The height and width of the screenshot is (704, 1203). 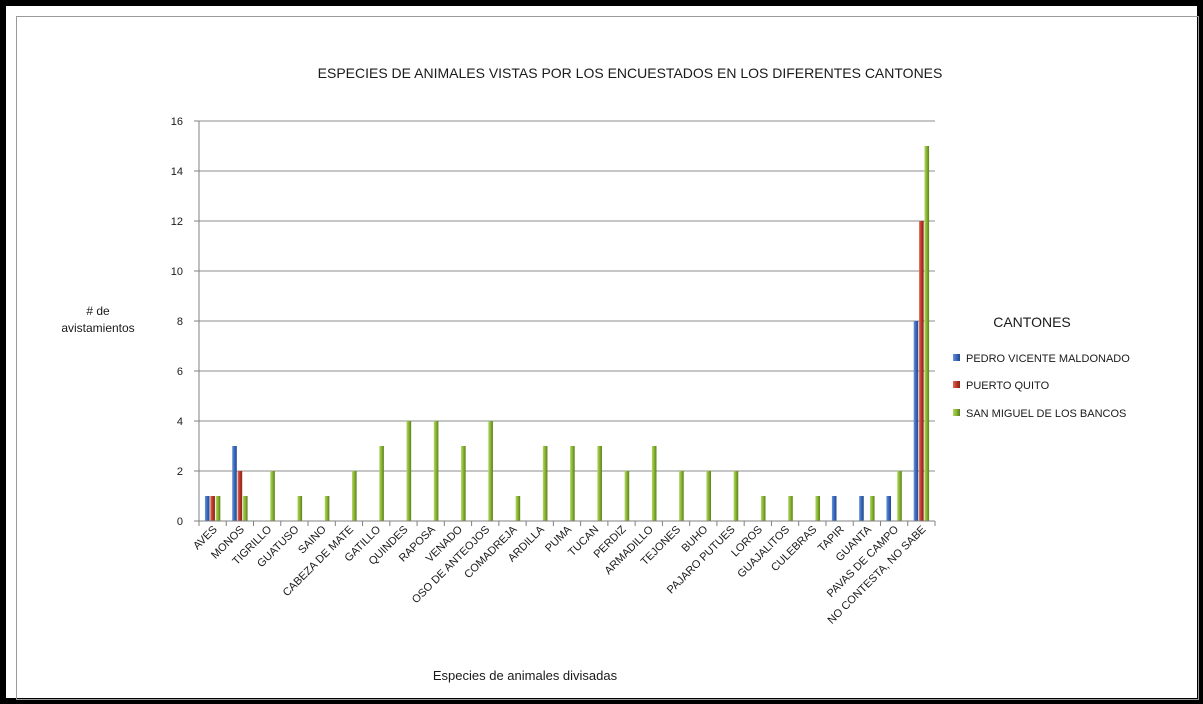 What do you see at coordinates (525, 675) in the screenshot?
I see `x-axis-label: Especies de animales divisadas` at bounding box center [525, 675].